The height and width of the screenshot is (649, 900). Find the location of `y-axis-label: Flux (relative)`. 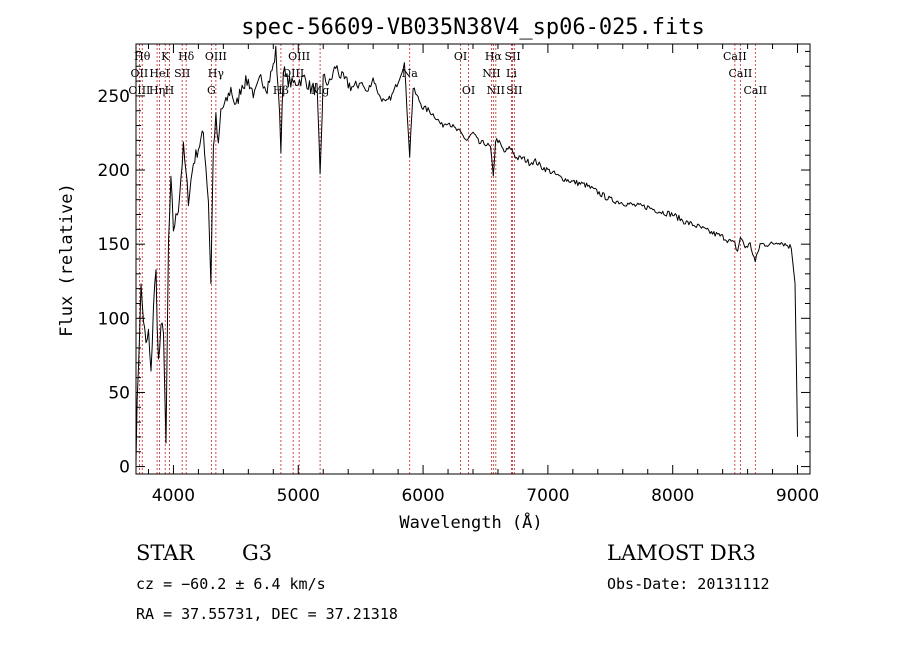

y-axis-label: Flux (relative) is located at coordinates (67, 260).